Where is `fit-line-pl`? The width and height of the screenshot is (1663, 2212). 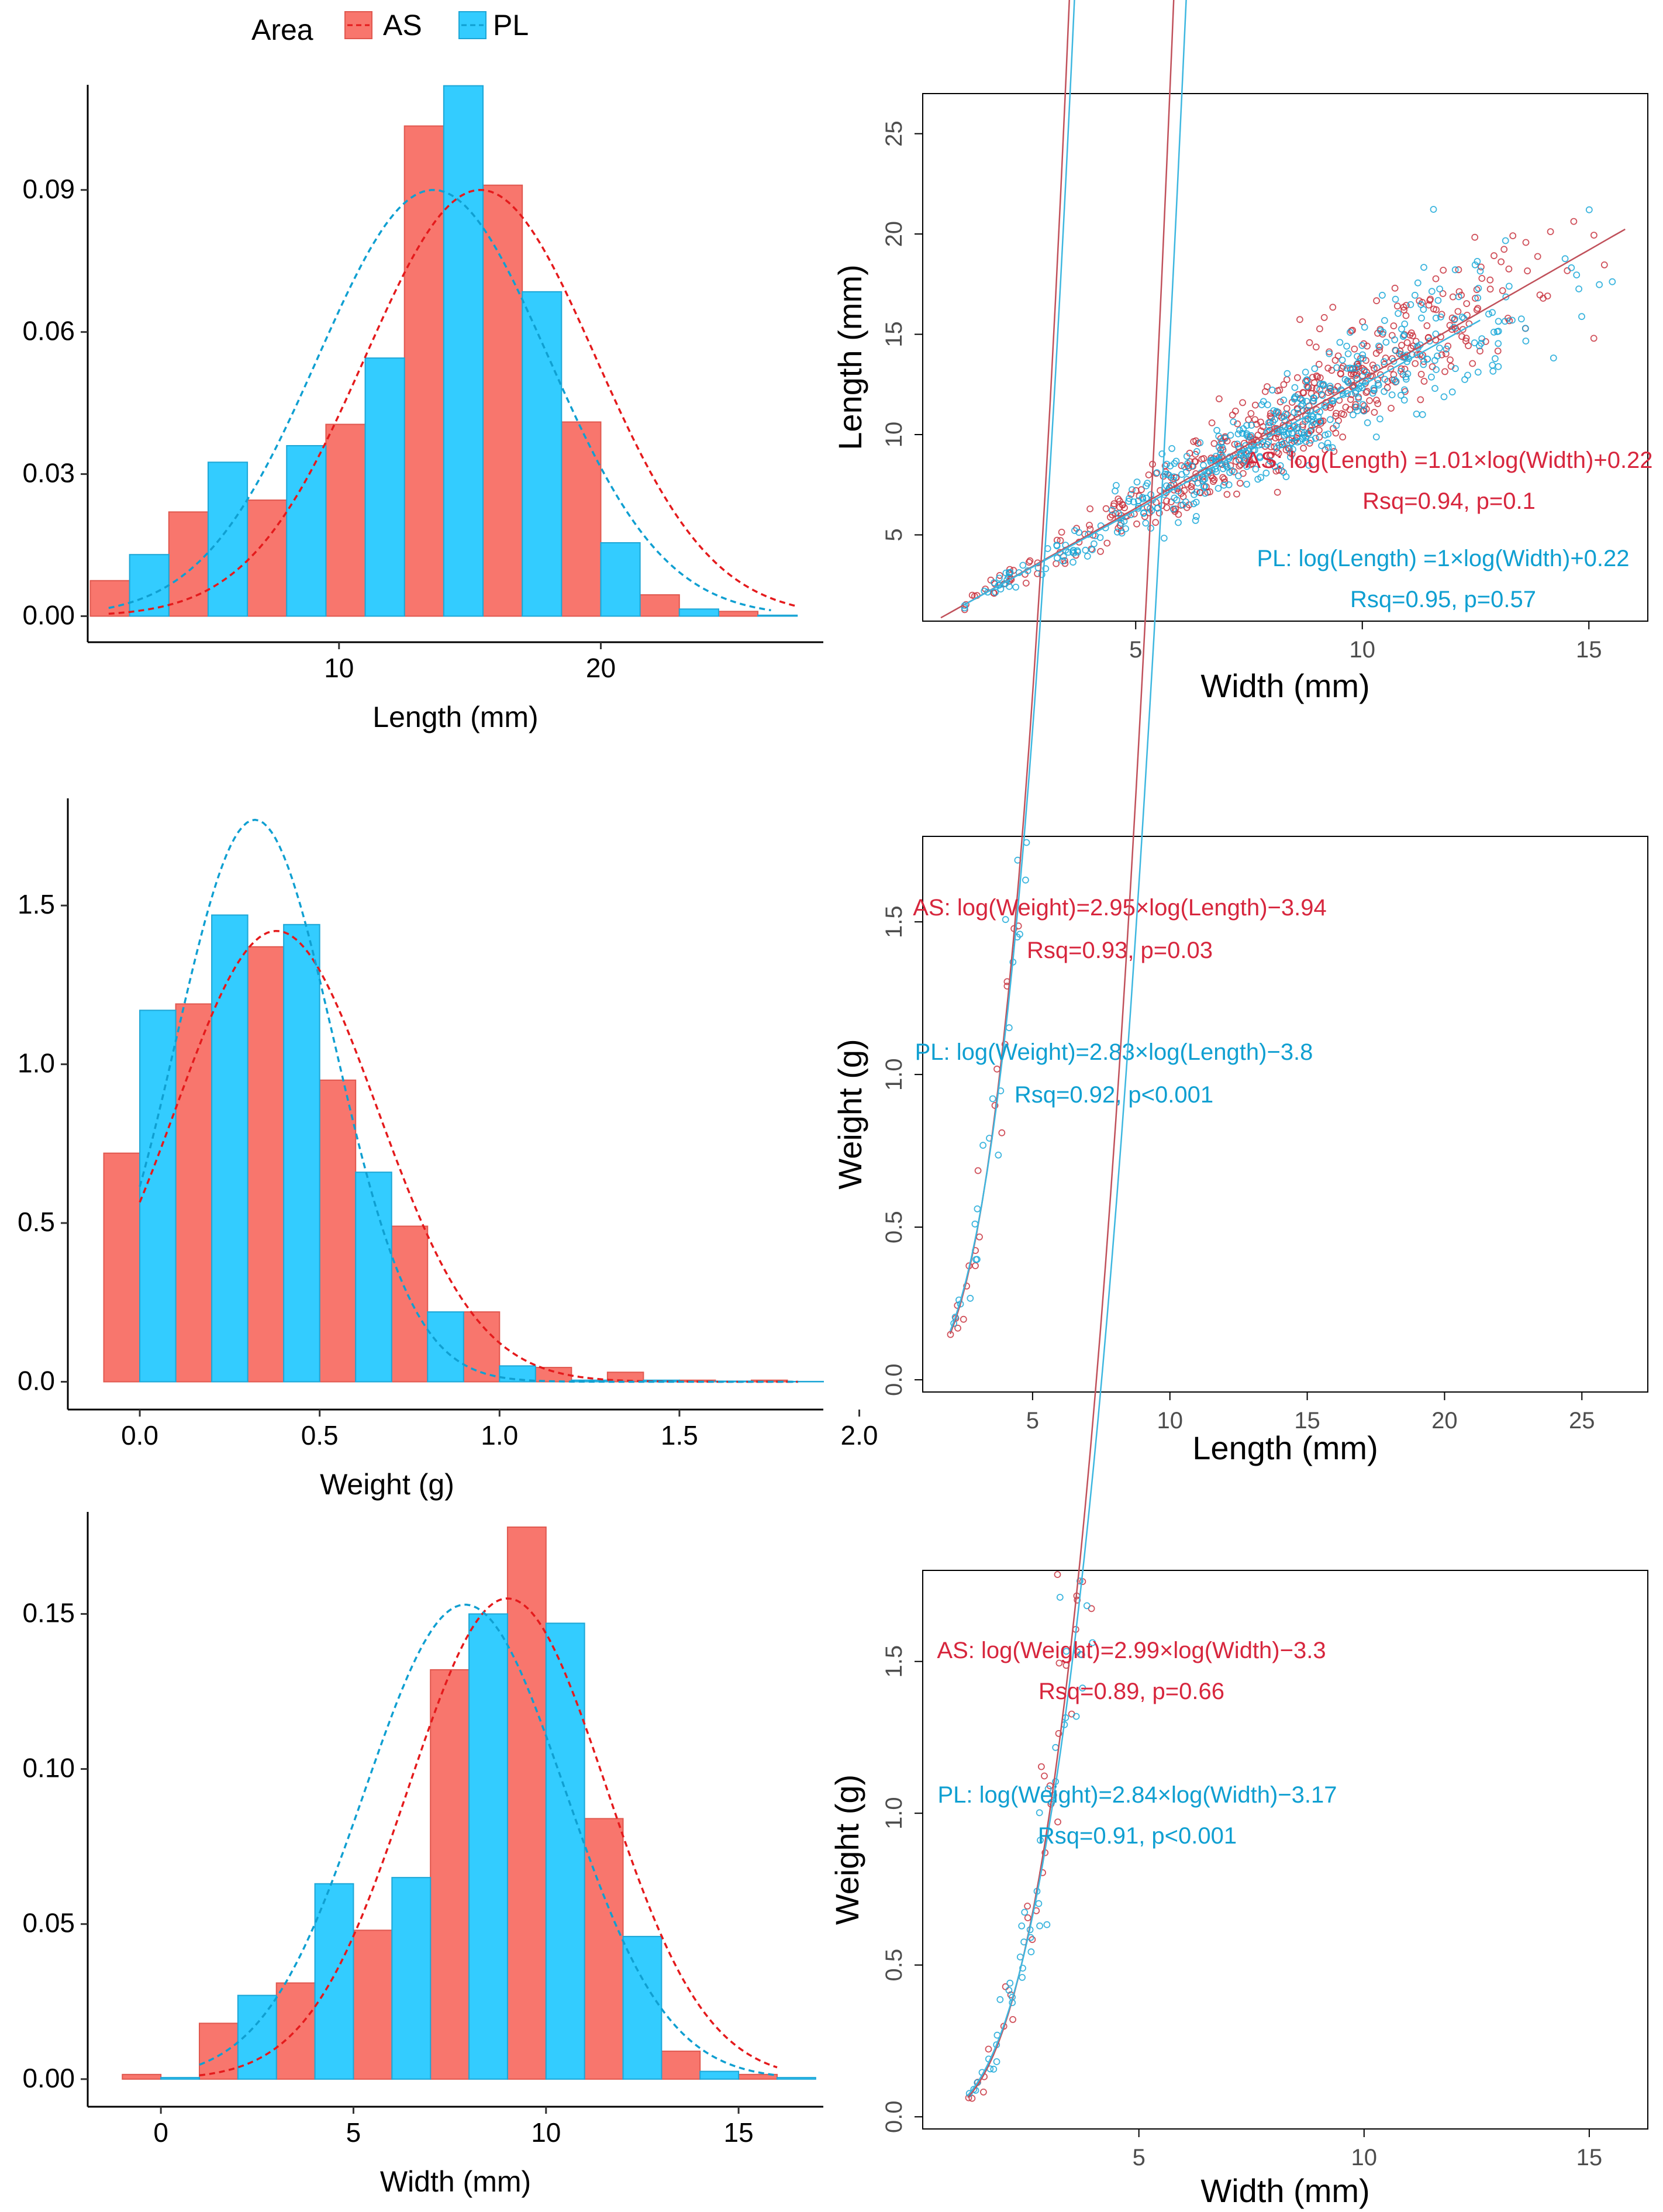
fit-line-pl is located at coordinates (1222, 462).